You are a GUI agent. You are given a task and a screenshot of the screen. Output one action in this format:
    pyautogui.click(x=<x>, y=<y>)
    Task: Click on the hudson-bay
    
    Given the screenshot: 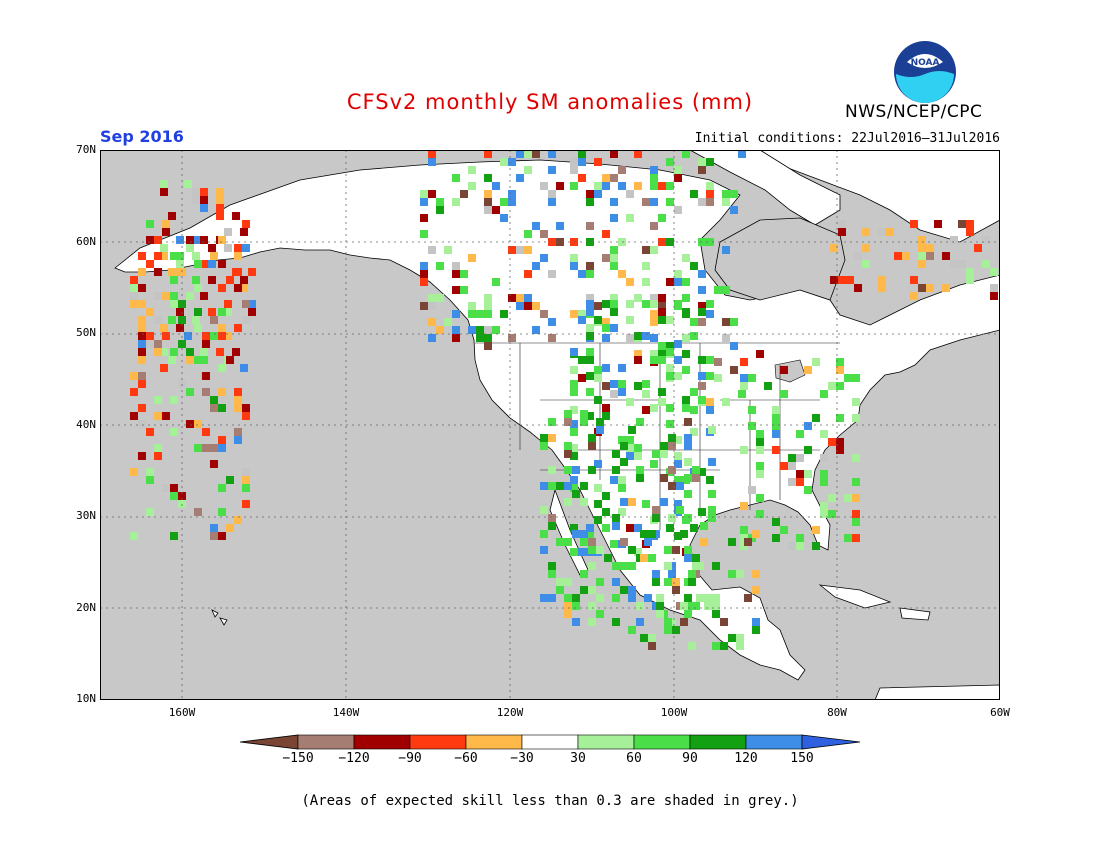 What is the action you would take?
    pyautogui.click(x=780, y=259)
    